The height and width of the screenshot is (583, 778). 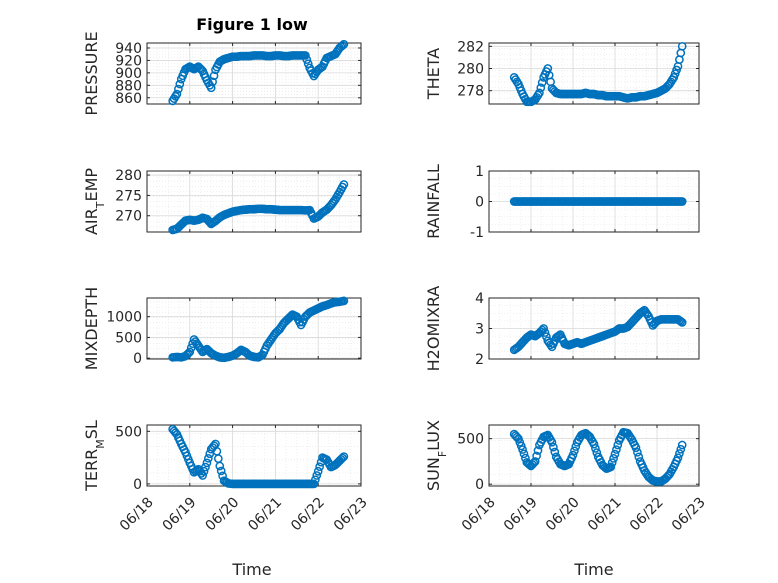 I want to click on y-axis-label-part: TERR, so click(x=91, y=470).